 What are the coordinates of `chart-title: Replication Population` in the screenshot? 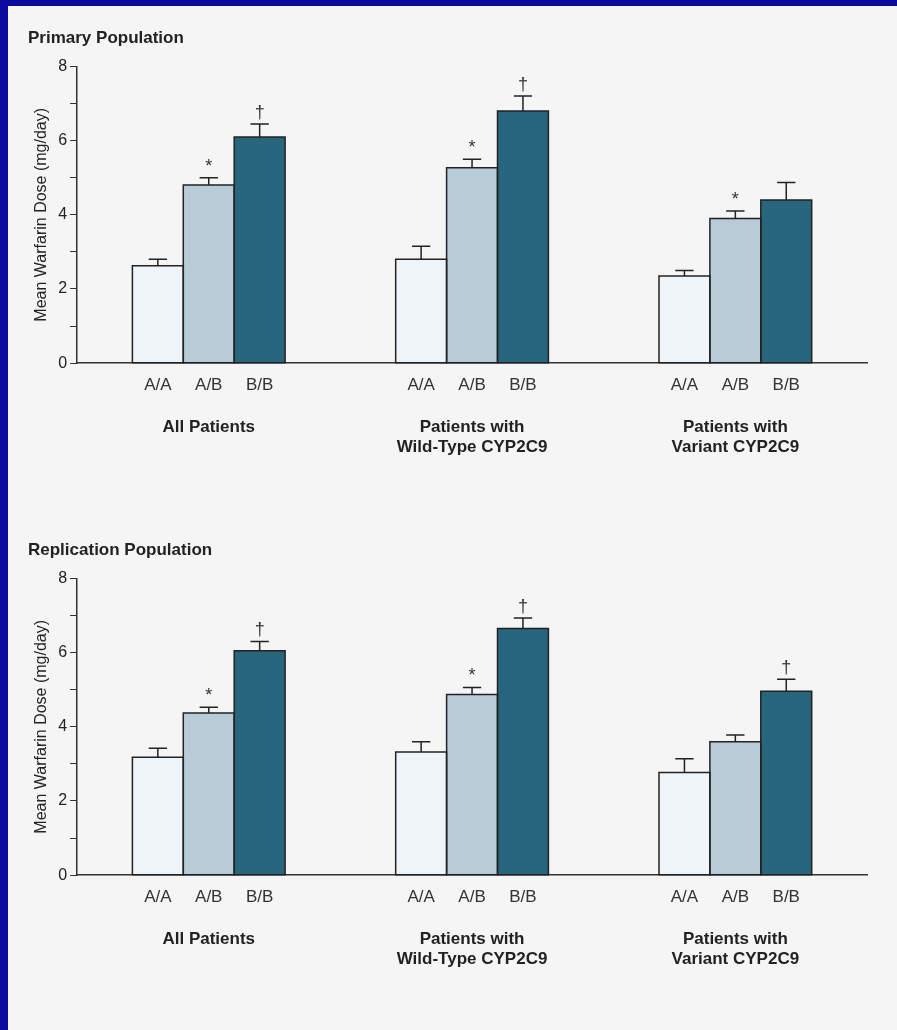 It's located at (120, 549).